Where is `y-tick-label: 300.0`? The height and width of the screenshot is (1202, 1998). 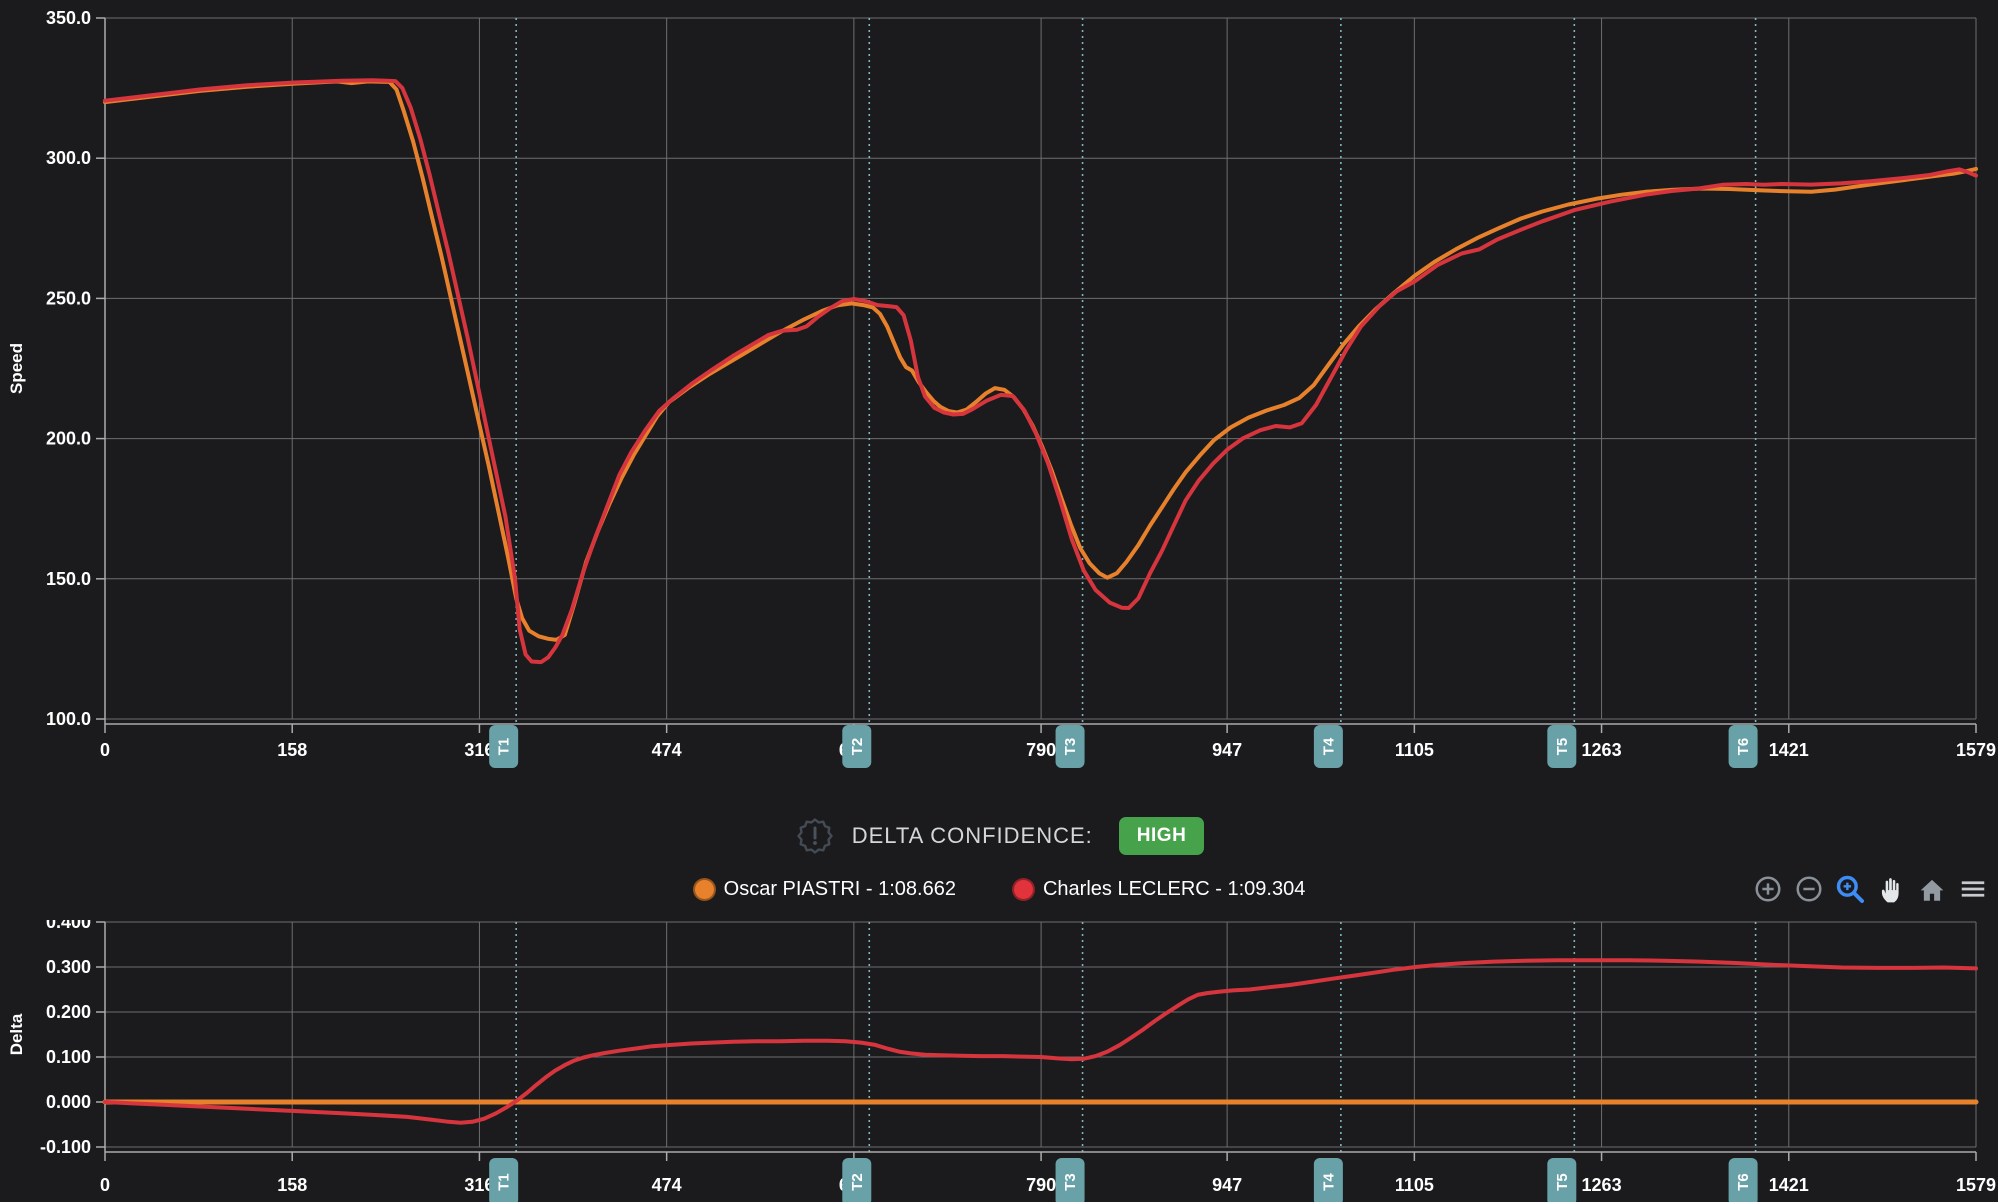 y-tick-label: 300.0 is located at coordinates (68, 158).